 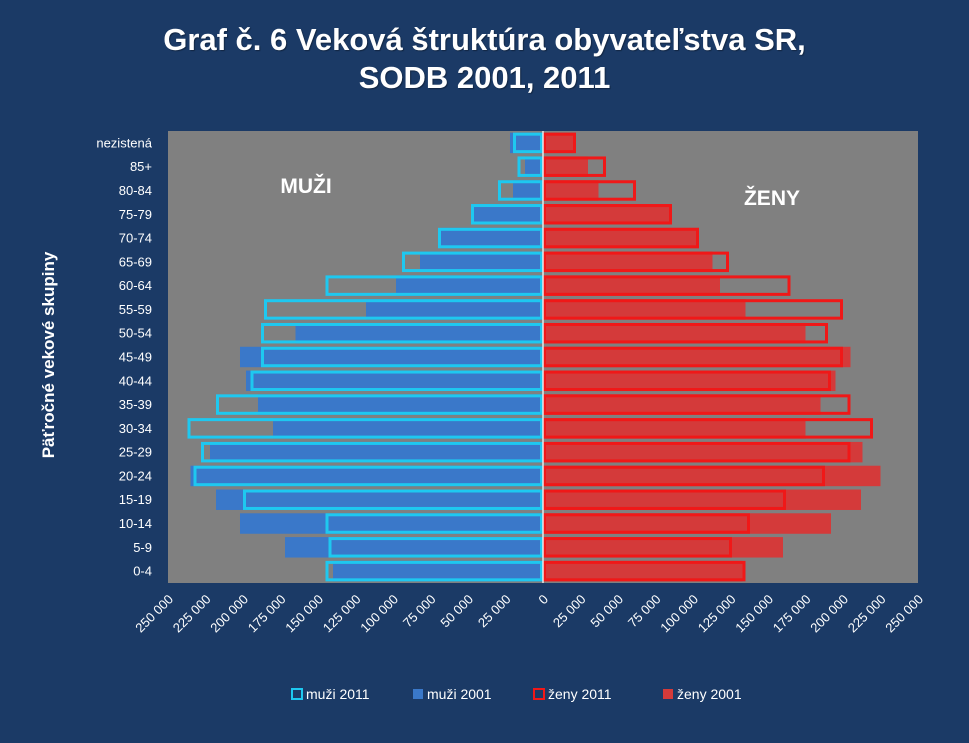 What do you see at coordinates (419, 611) in the screenshot?
I see `x-tick-label: 75 000` at bounding box center [419, 611].